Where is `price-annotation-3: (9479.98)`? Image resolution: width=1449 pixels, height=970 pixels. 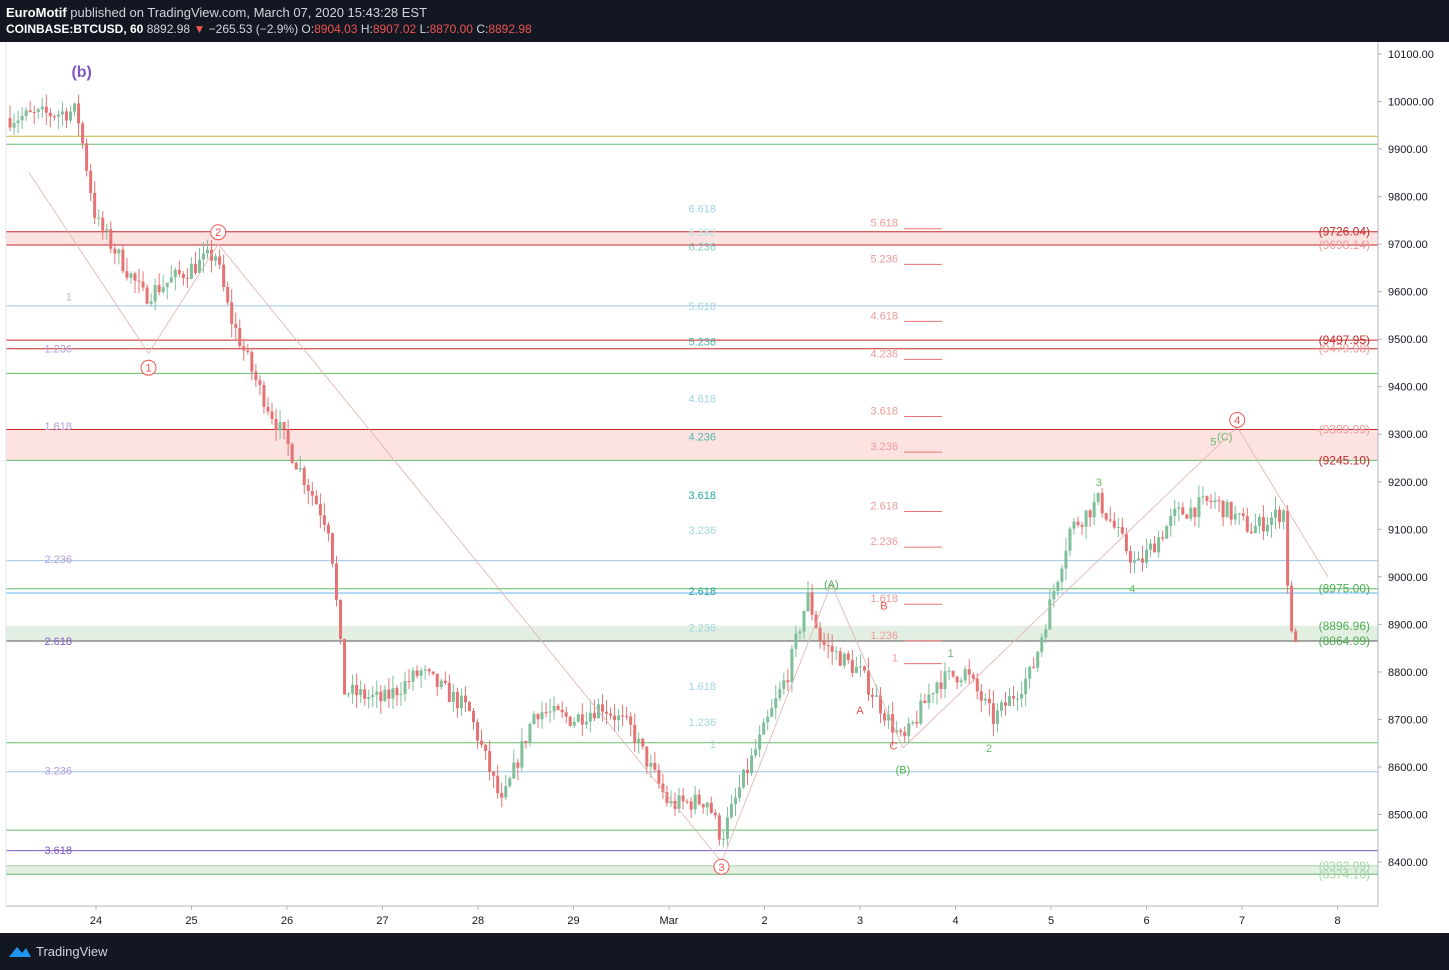 price-annotation-3: (9479.98) is located at coordinates (1344, 349).